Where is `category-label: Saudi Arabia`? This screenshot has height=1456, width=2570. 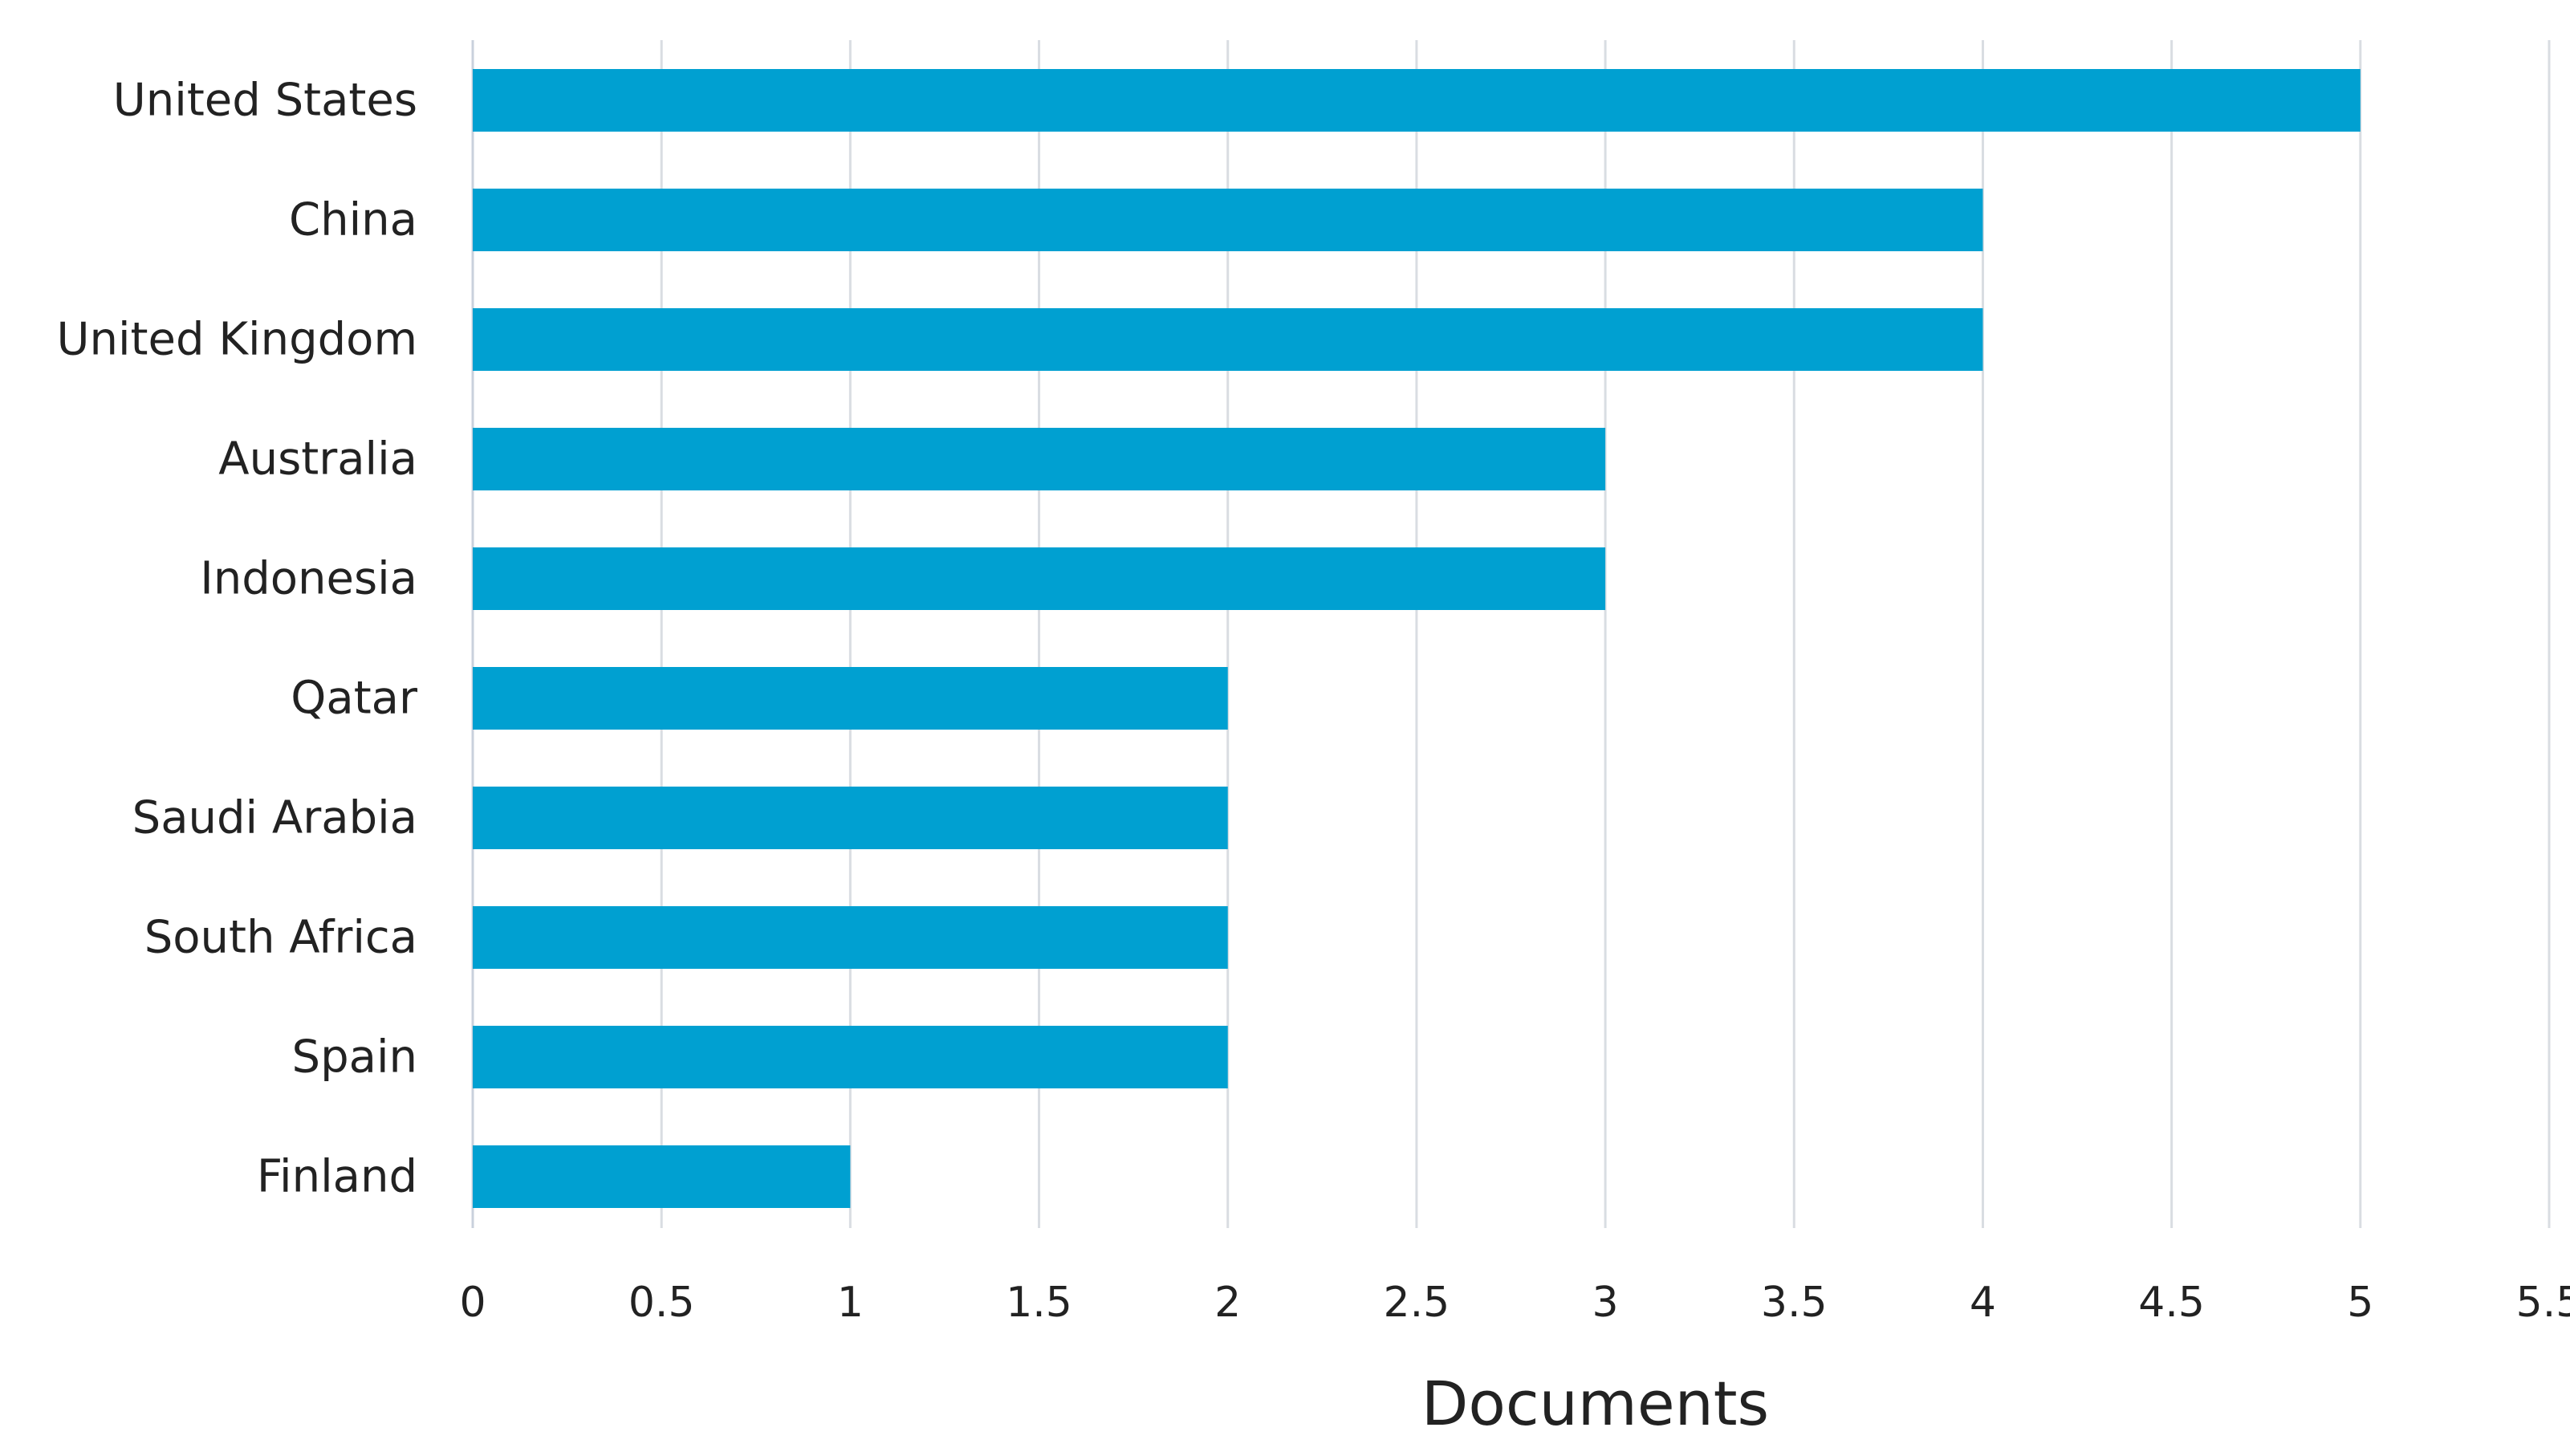
category-label: Saudi Arabia is located at coordinates (274, 818).